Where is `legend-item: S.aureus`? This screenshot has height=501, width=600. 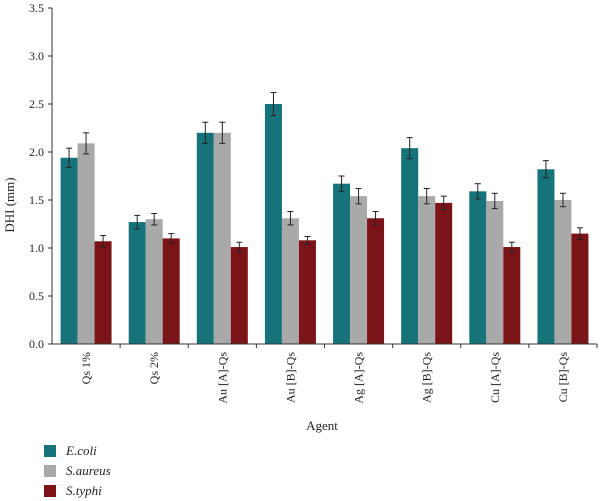
legend-item: S.aureus is located at coordinates (77, 471).